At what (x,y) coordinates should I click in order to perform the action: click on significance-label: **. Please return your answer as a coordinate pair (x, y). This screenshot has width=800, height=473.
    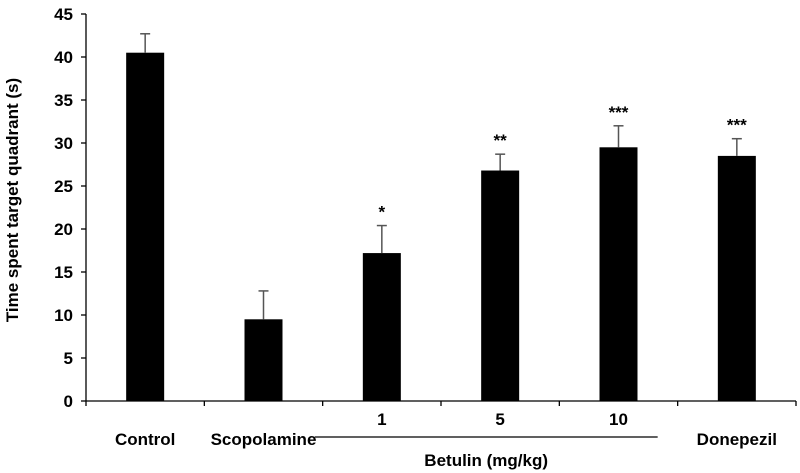
    Looking at the image, I should click on (501, 140).